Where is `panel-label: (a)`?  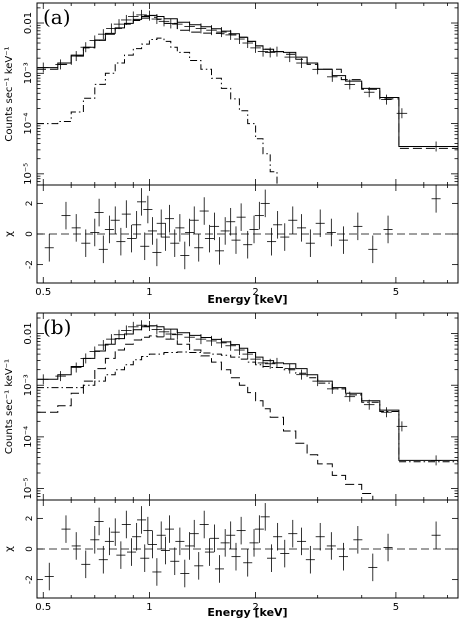
panel-label: (a) is located at coordinates (57, 17).